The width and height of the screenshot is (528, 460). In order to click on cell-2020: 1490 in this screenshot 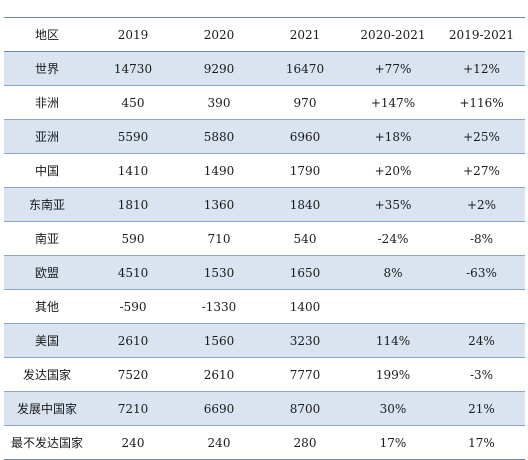, I will do `click(219, 170)`.